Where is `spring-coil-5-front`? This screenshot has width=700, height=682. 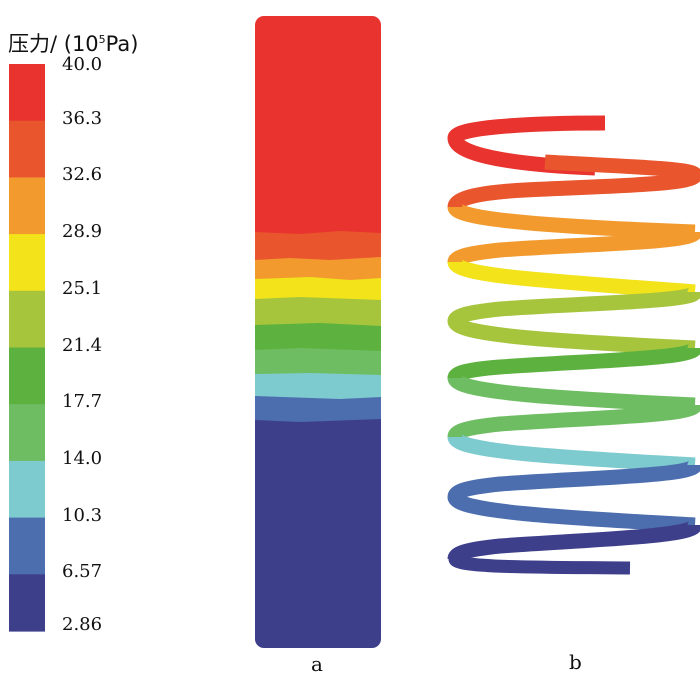
spring-coil-5-front is located at coordinates (571, 393).